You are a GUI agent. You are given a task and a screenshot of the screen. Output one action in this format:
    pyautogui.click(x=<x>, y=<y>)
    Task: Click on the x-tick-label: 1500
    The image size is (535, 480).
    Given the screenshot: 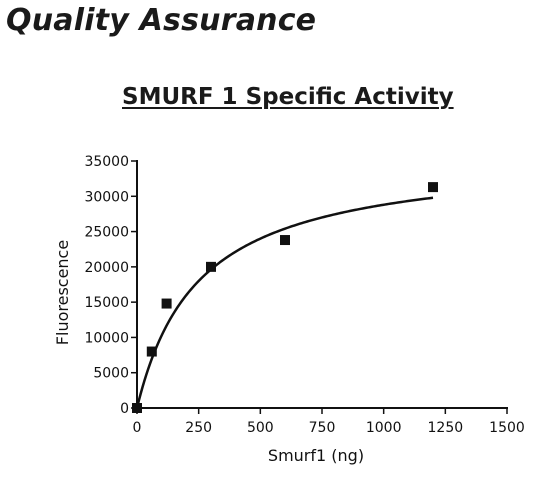 What is the action you would take?
    pyautogui.click(x=507, y=428)
    